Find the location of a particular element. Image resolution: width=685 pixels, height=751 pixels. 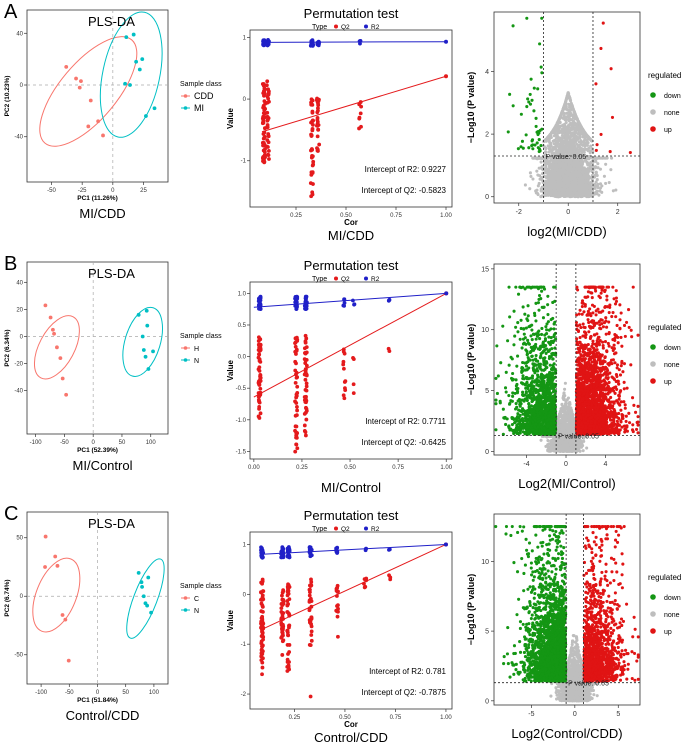

r2-regression-line is located at coordinates (354, 42).